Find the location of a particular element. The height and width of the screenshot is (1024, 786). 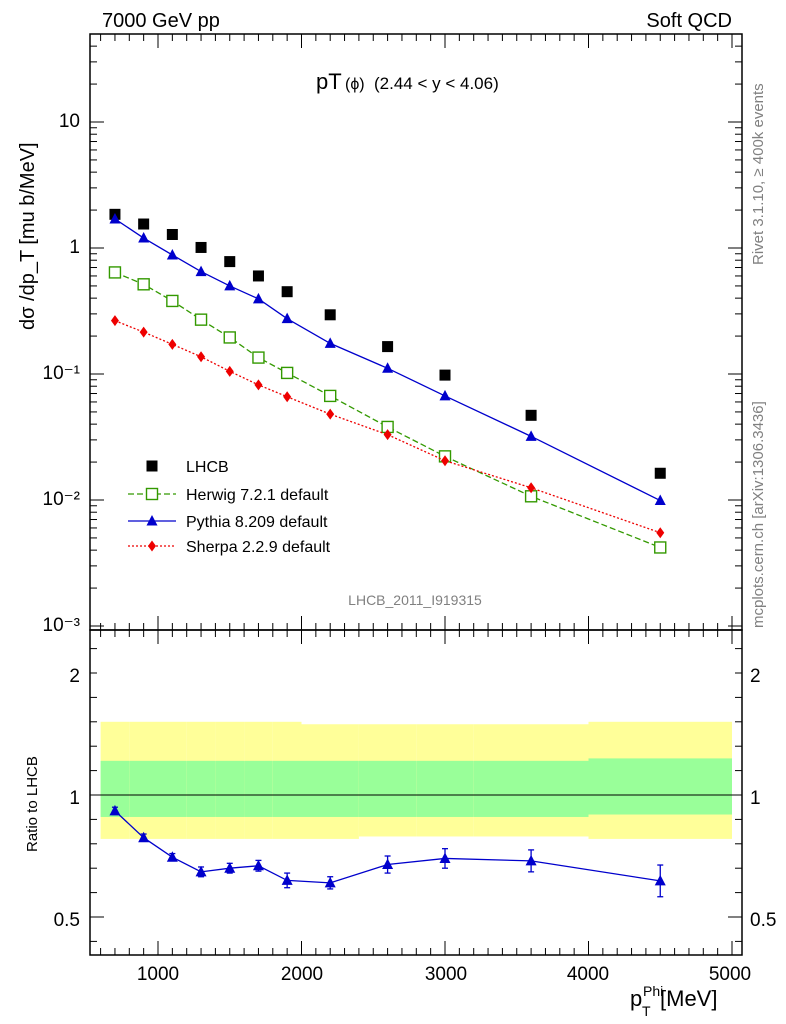

main-ytick-labels: 10 1 10⁻¹ 10⁻² 10⁻³ is located at coordinates (62, 373).